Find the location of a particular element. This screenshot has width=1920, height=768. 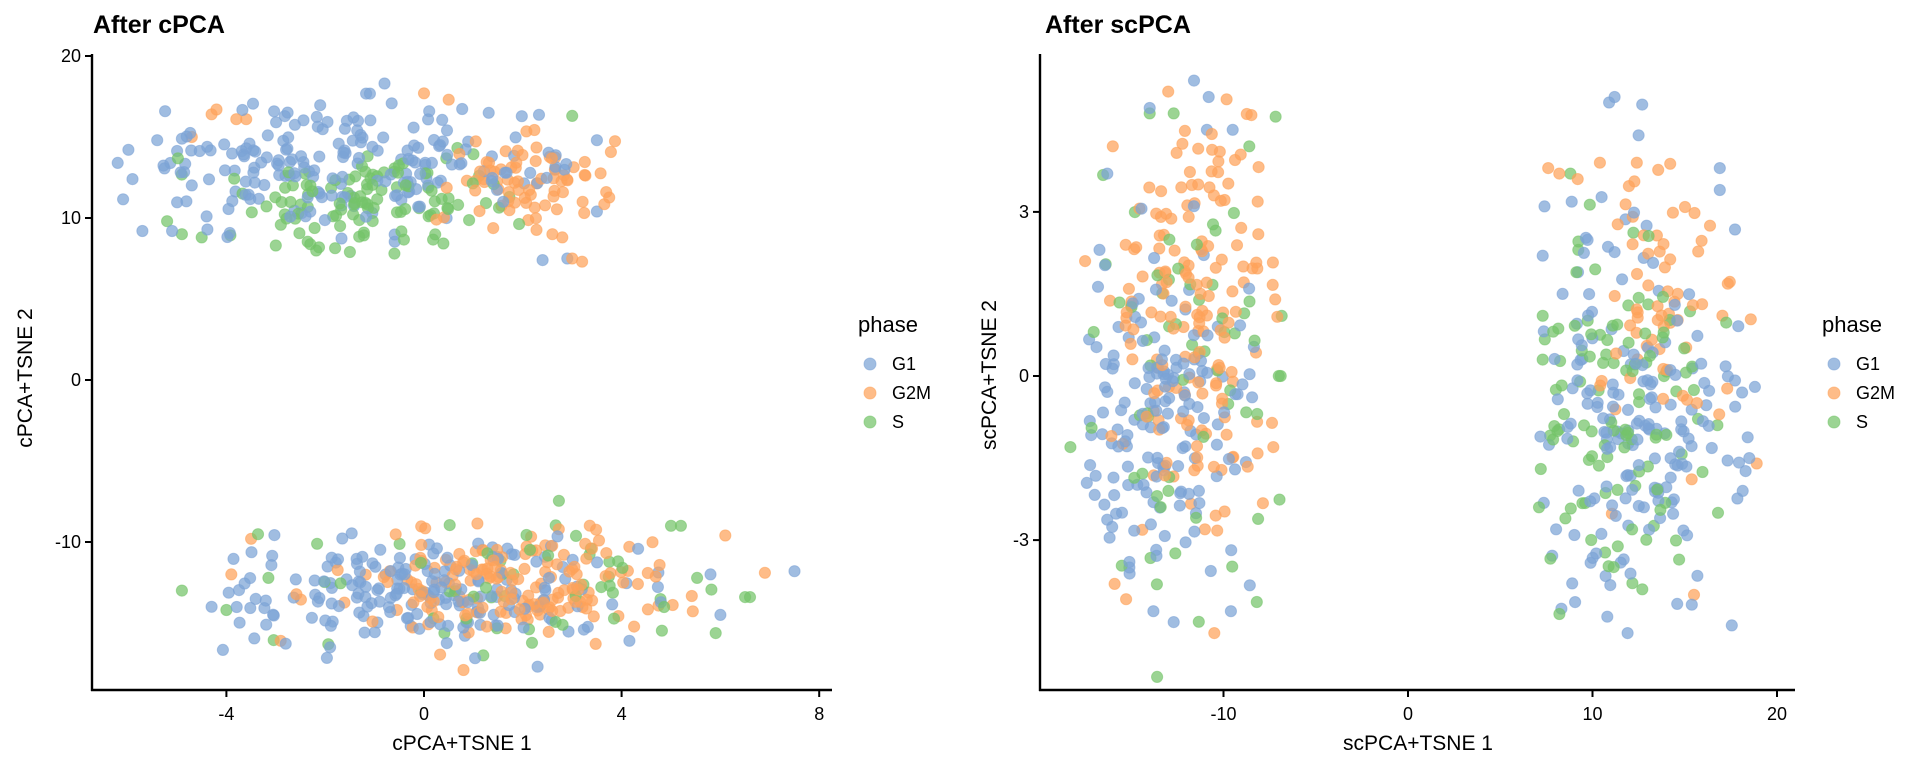

x-tick-label: 20 is located at coordinates (1777, 714).